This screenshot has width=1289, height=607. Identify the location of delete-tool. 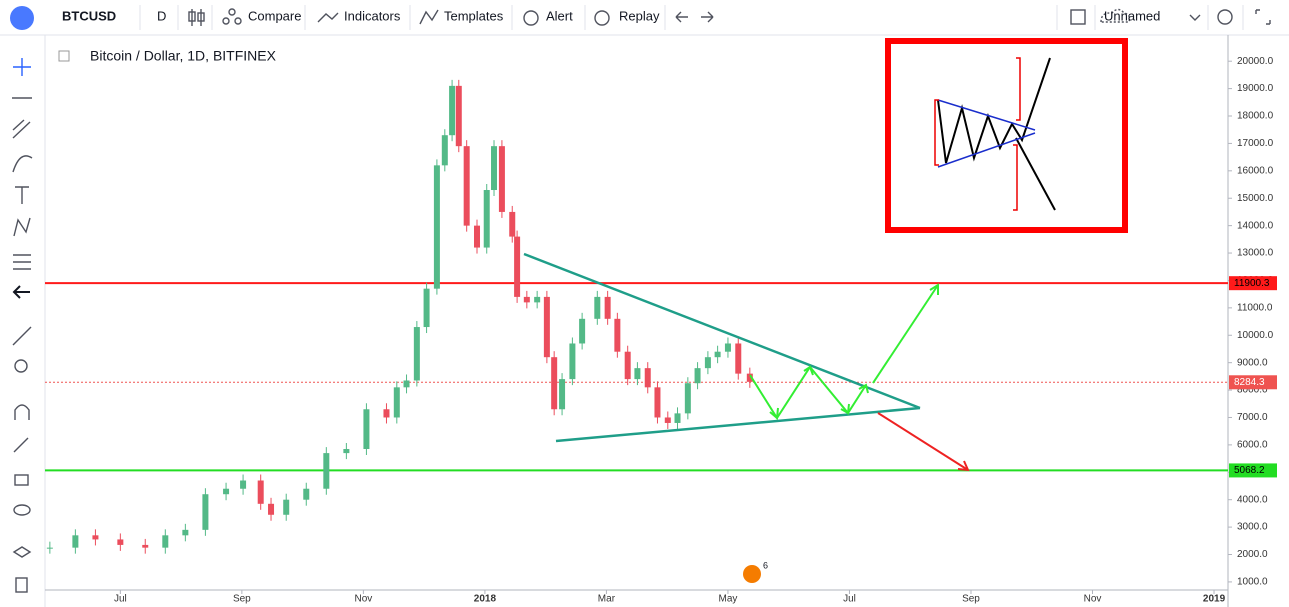
(21, 585).